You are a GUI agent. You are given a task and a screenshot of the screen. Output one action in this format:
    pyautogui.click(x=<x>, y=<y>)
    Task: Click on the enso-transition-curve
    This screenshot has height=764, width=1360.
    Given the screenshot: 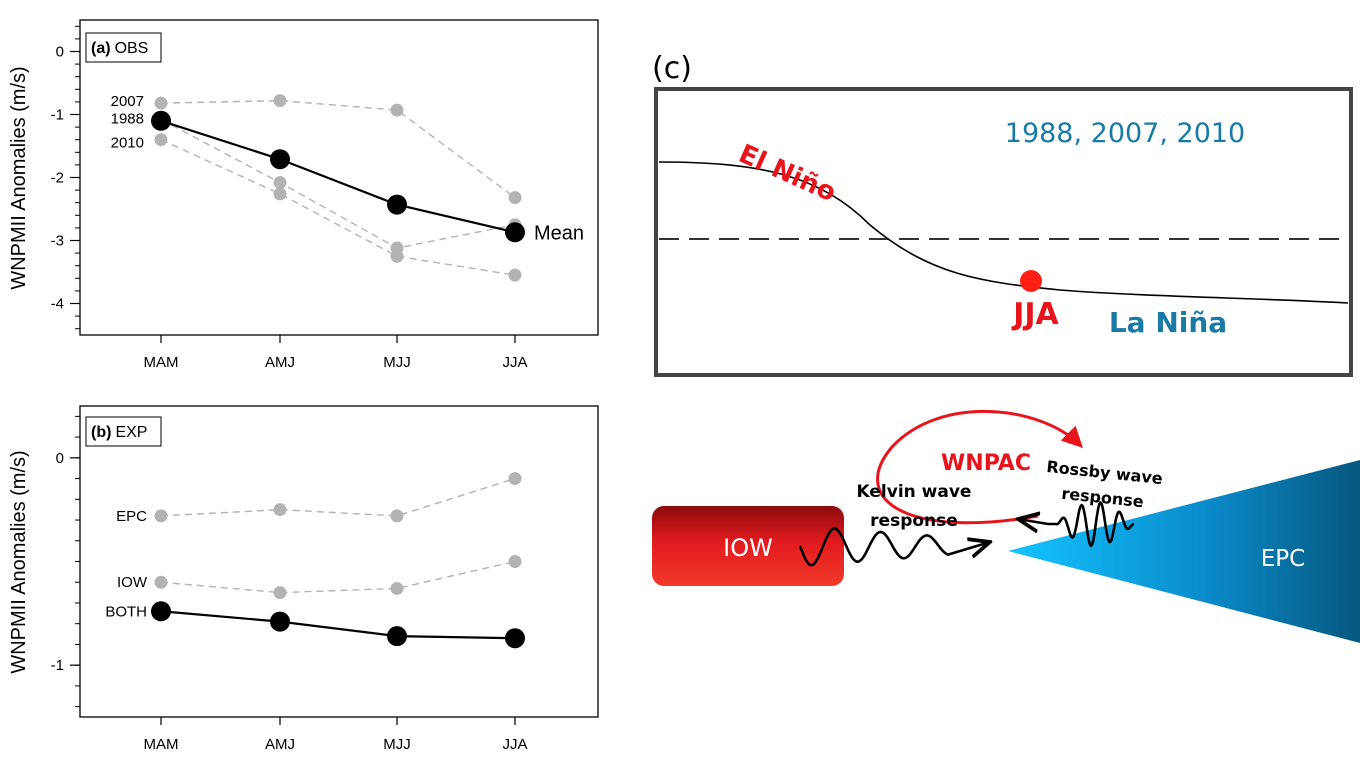 What is the action you would take?
    pyautogui.click(x=1003, y=232)
    